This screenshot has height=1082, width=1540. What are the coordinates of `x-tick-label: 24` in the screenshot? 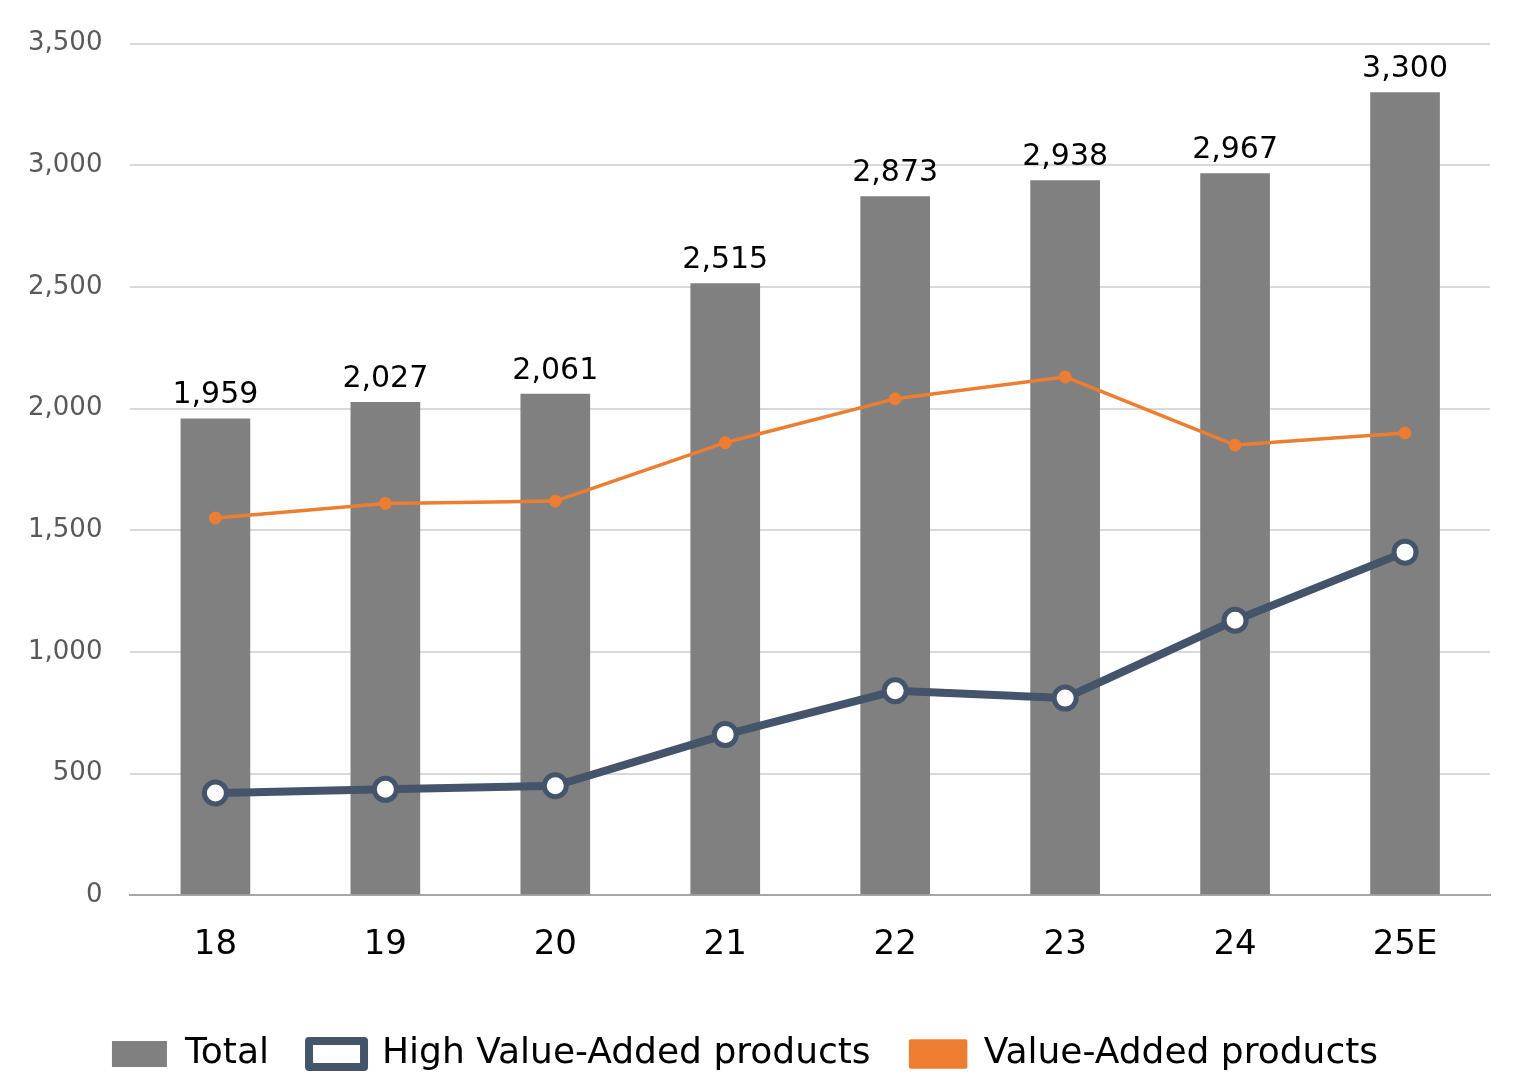 It's located at (1235, 942).